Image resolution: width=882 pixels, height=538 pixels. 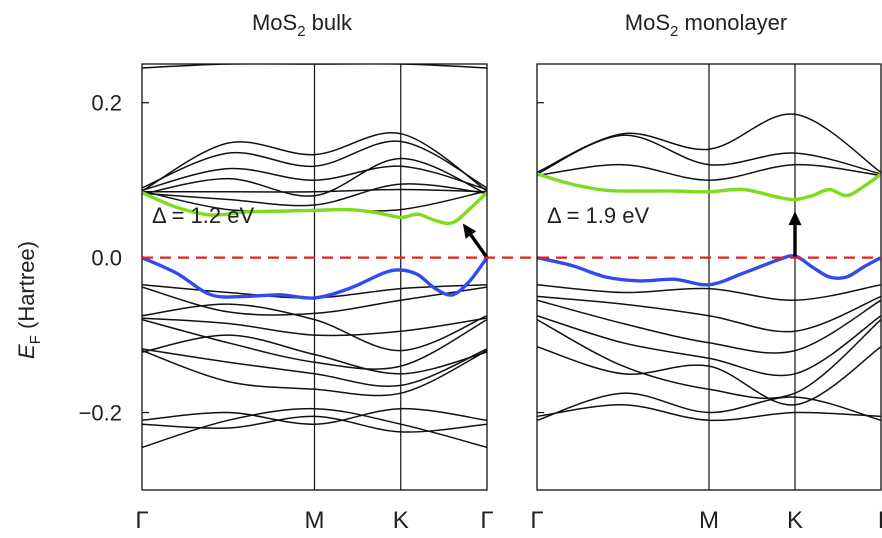 What do you see at coordinates (203, 215) in the screenshot?
I see `gap-label: Δ = 1.2 eV` at bounding box center [203, 215].